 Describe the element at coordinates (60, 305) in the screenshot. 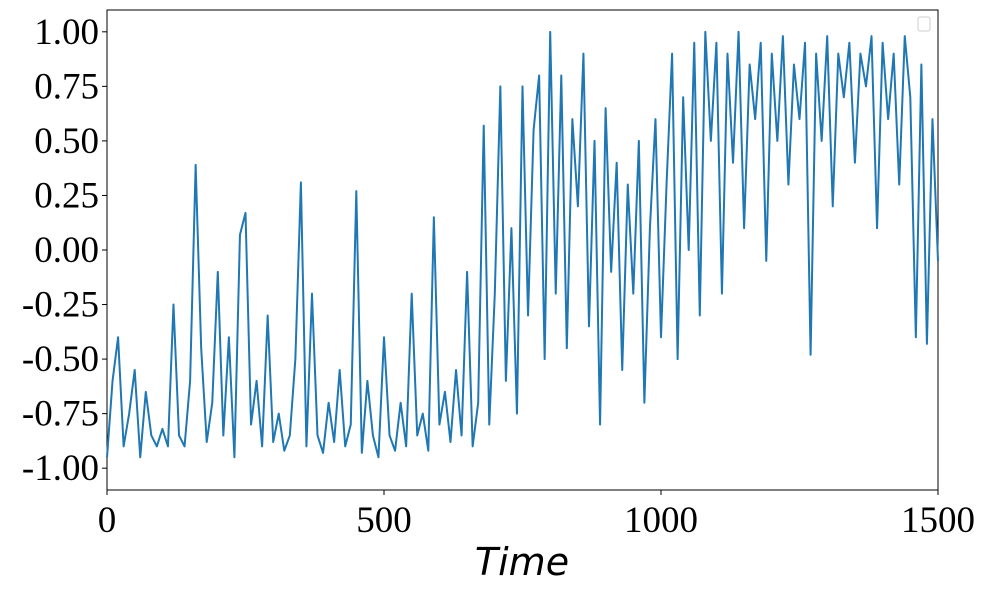

I see `y-tick-label: -0.25` at that location.